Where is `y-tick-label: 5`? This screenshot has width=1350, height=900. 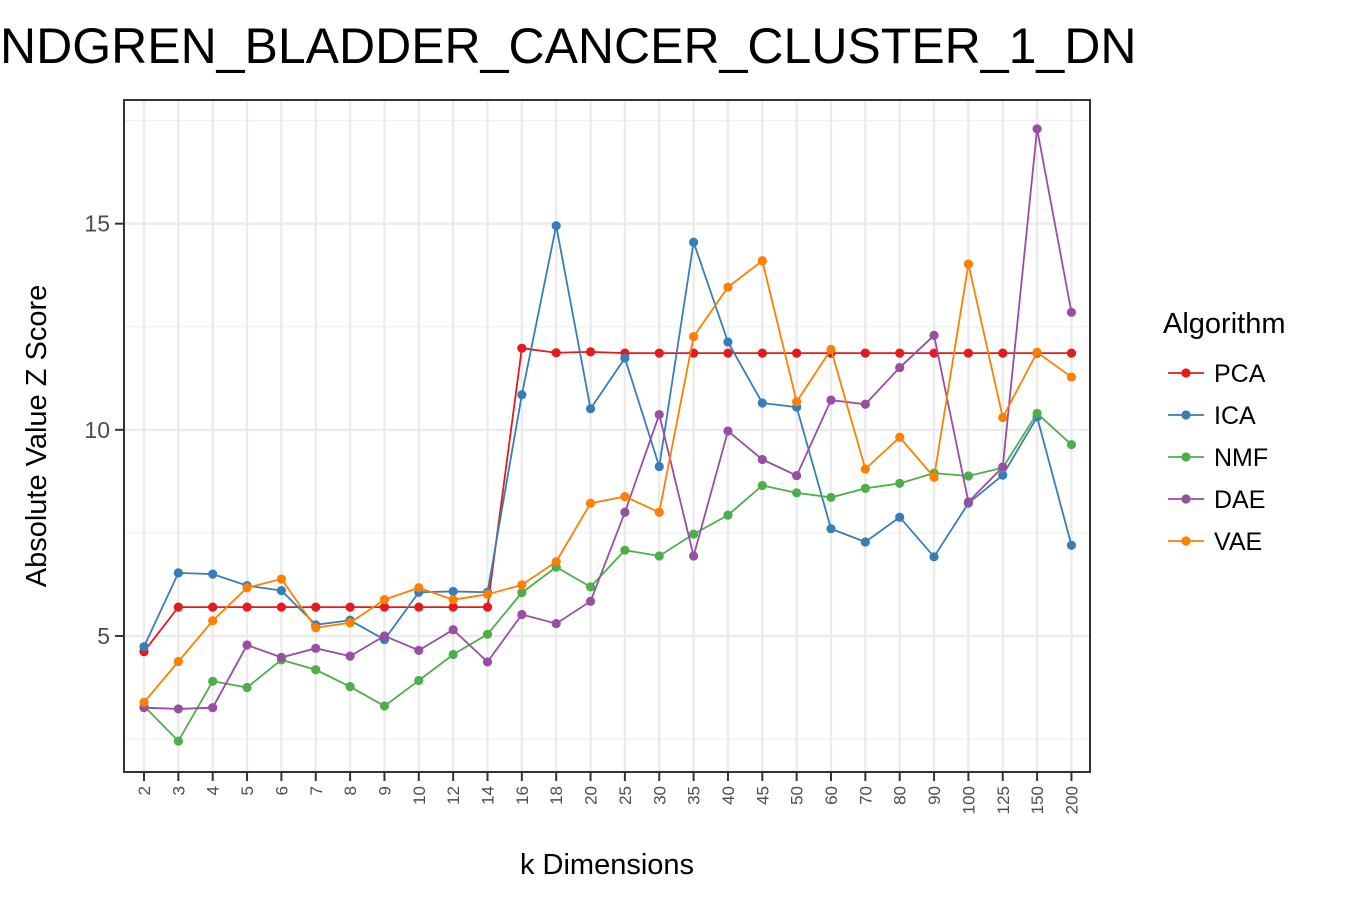 y-tick-label: 5 is located at coordinates (103, 636).